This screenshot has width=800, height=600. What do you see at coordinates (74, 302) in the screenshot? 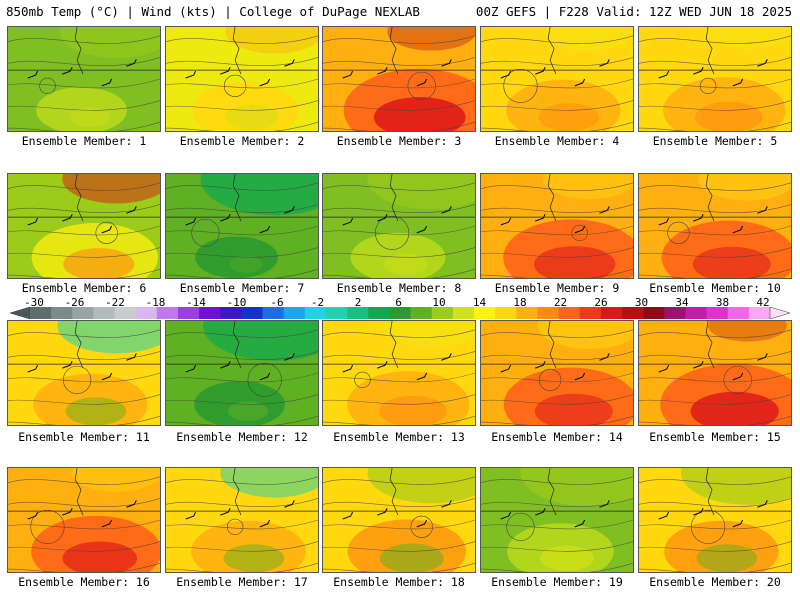
I see `colorbar-tick-label: -26` at bounding box center [74, 302].